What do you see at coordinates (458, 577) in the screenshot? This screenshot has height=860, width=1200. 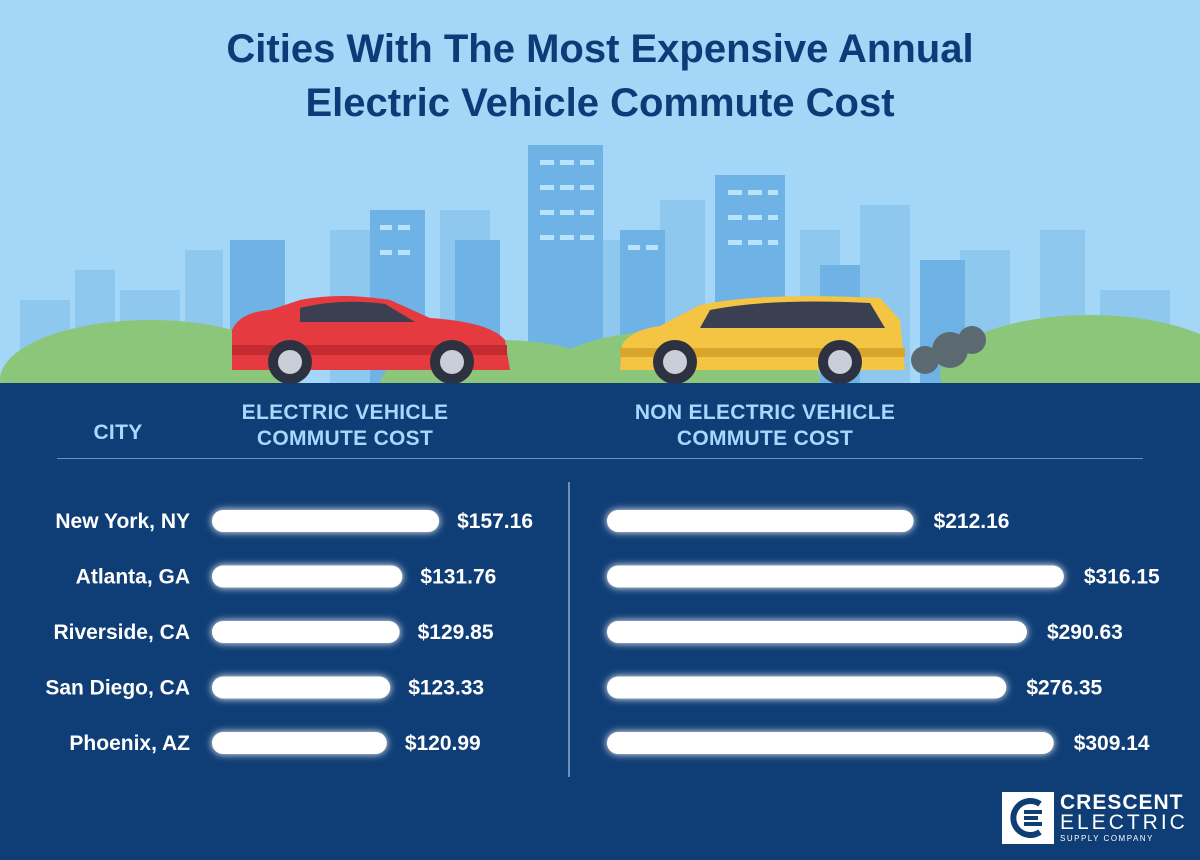 I see `ev-cost-label: $131.76` at bounding box center [458, 577].